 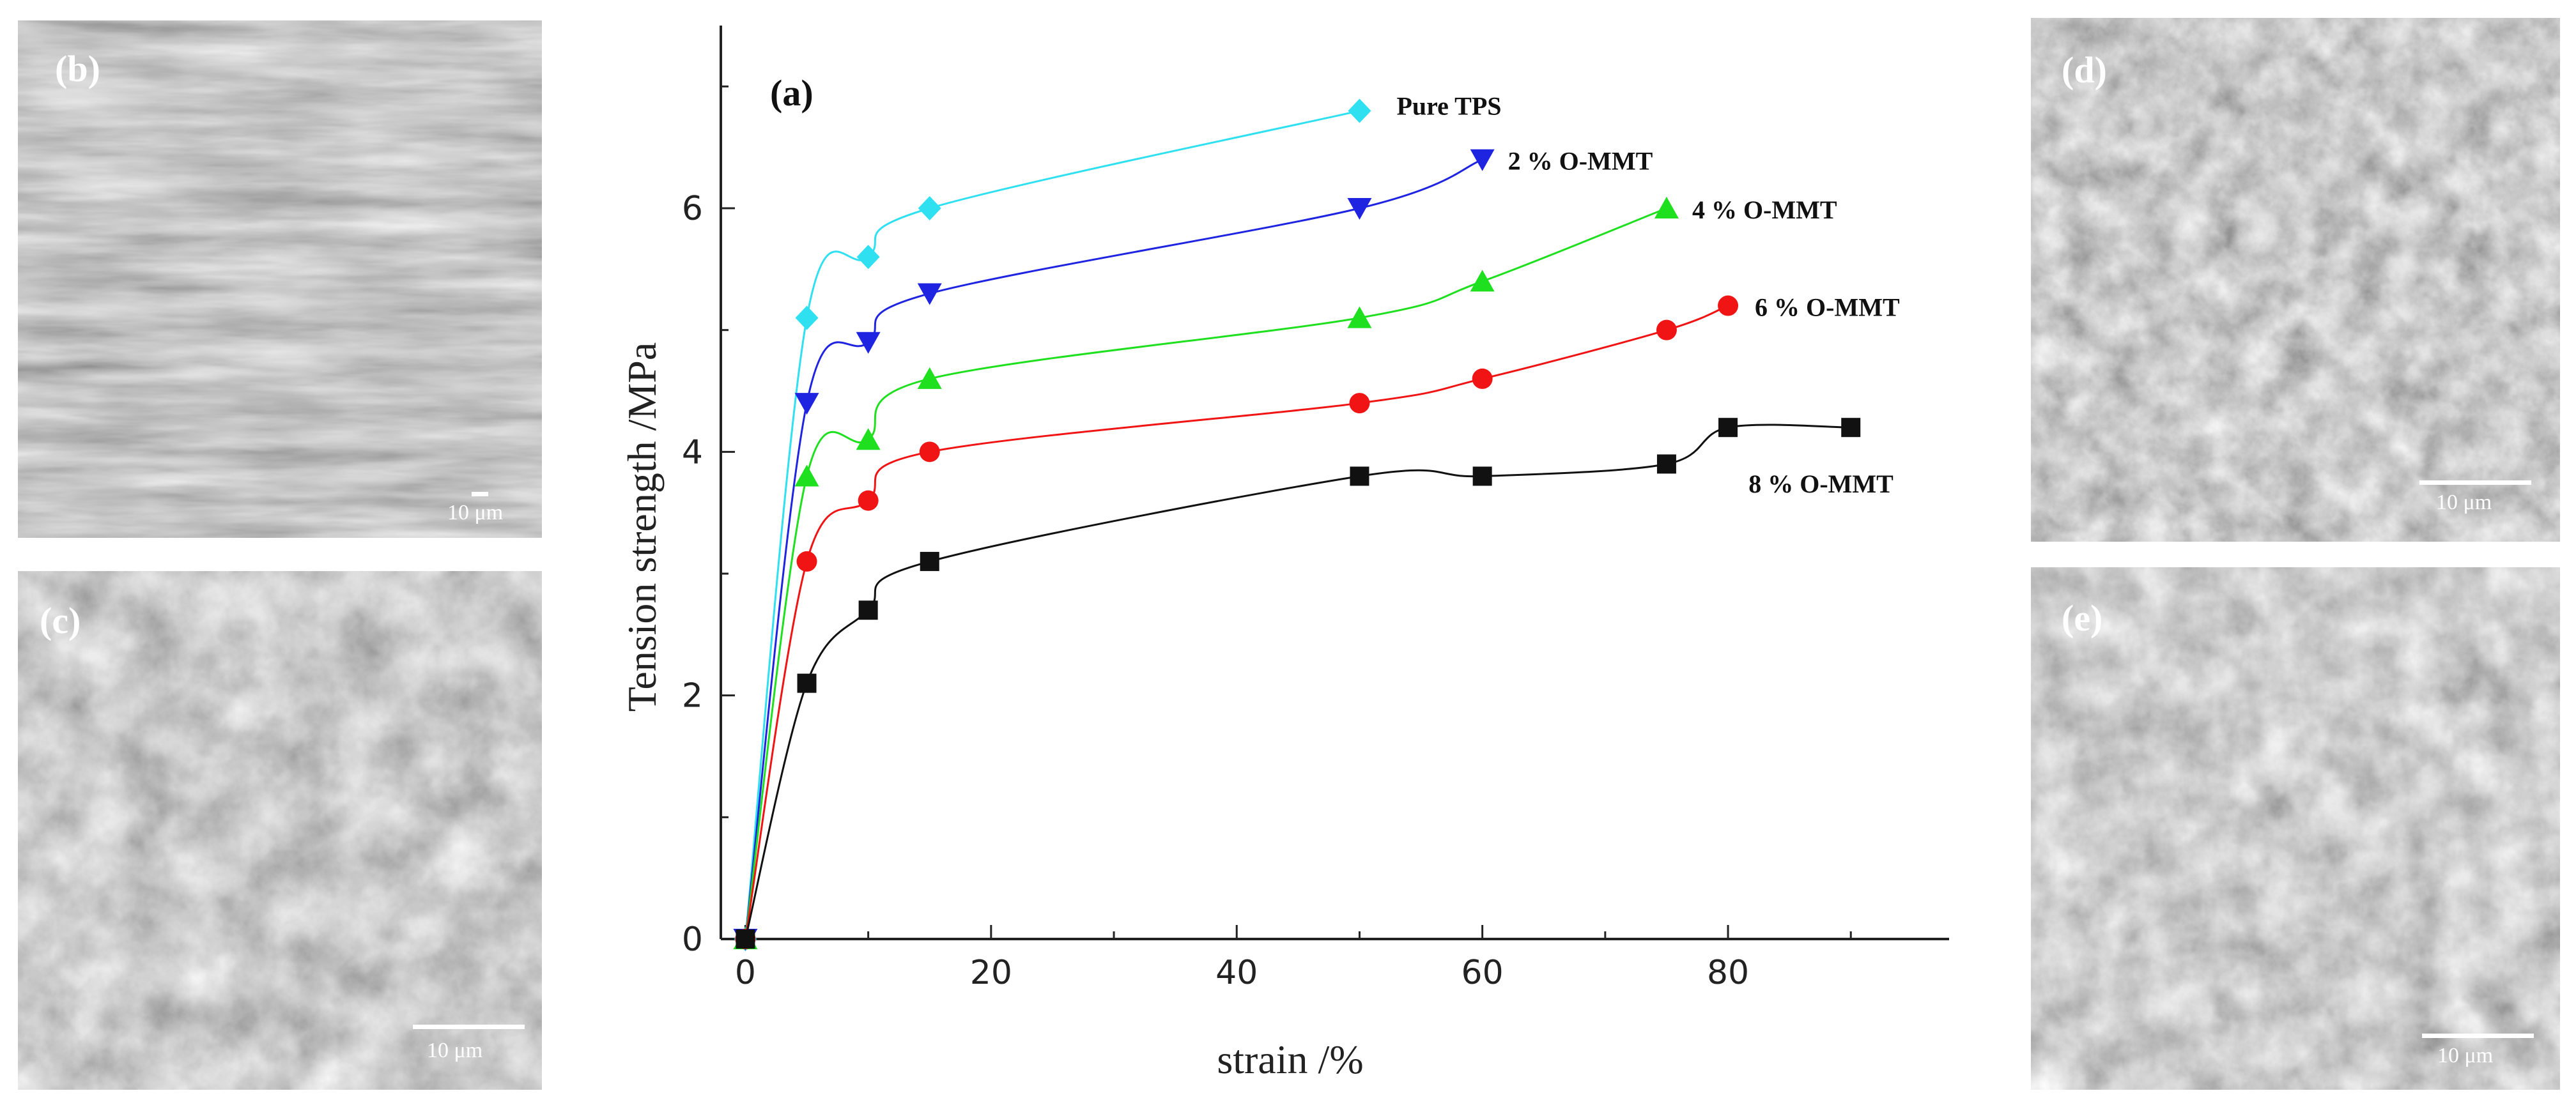 I want to click on y-tick-label: 4, so click(x=692, y=452).